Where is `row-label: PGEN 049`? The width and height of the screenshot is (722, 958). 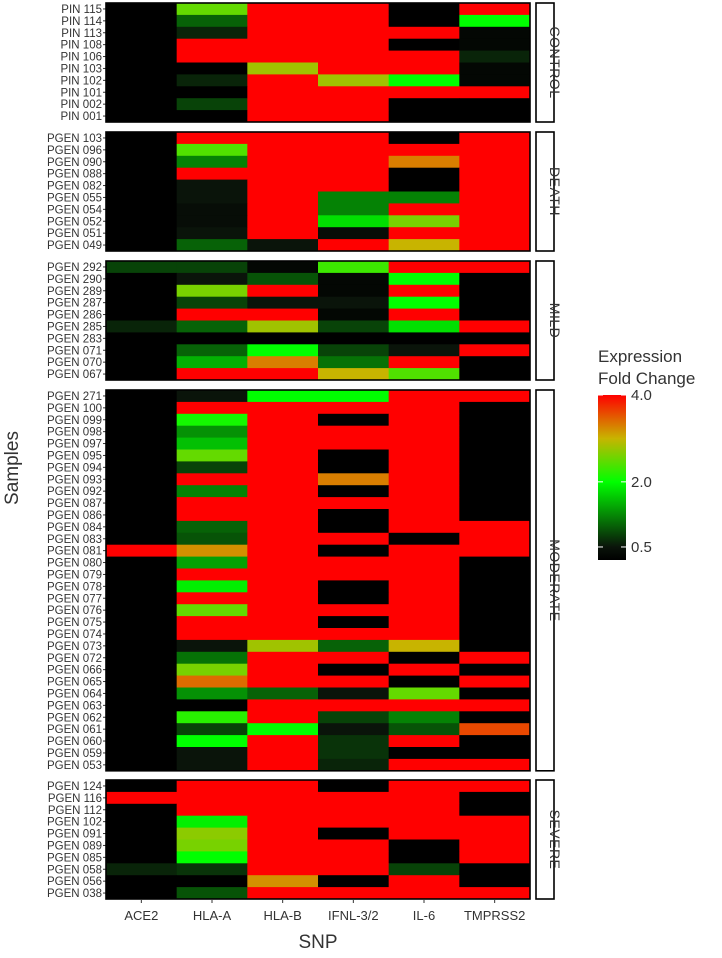
row-label: PGEN 049 is located at coordinates (74, 246).